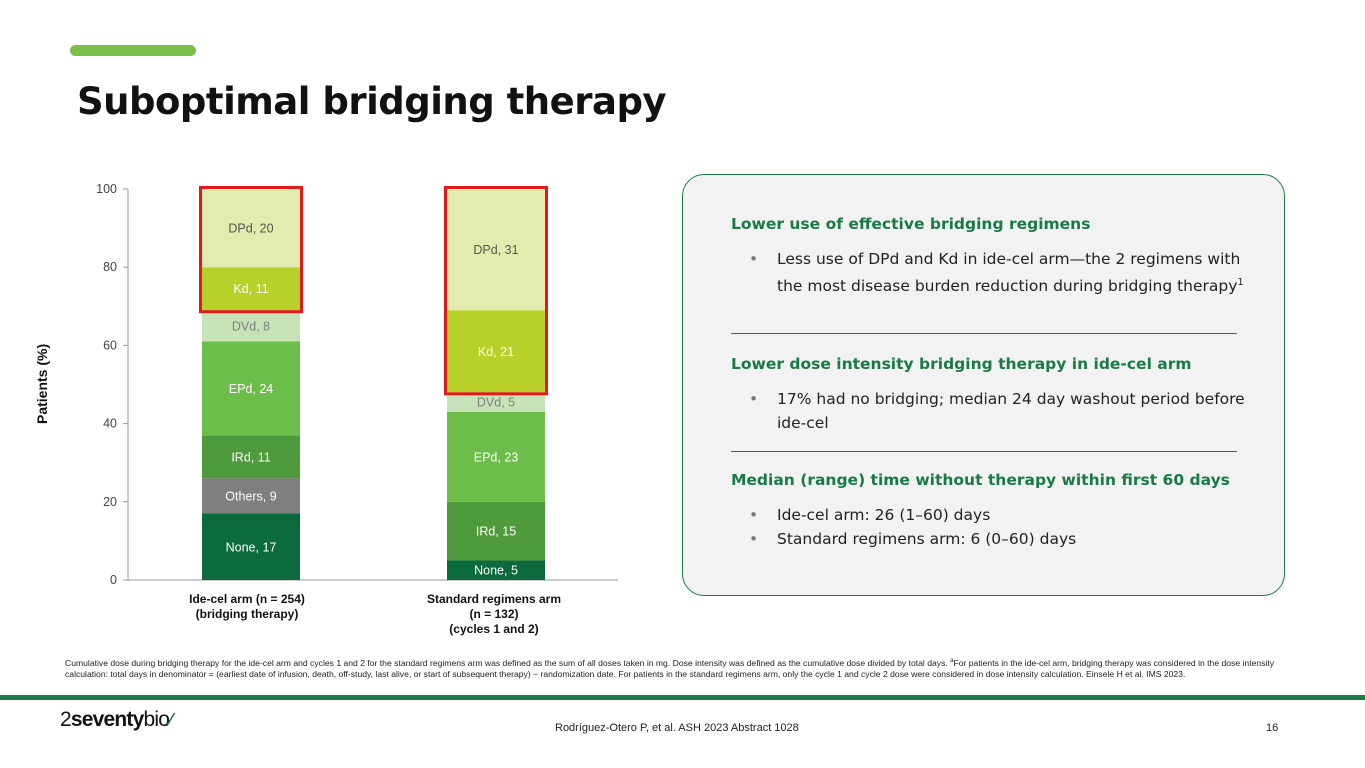 The height and width of the screenshot is (768, 1365). I want to click on page-title: Suboptimal bridging therapy, so click(372, 101).